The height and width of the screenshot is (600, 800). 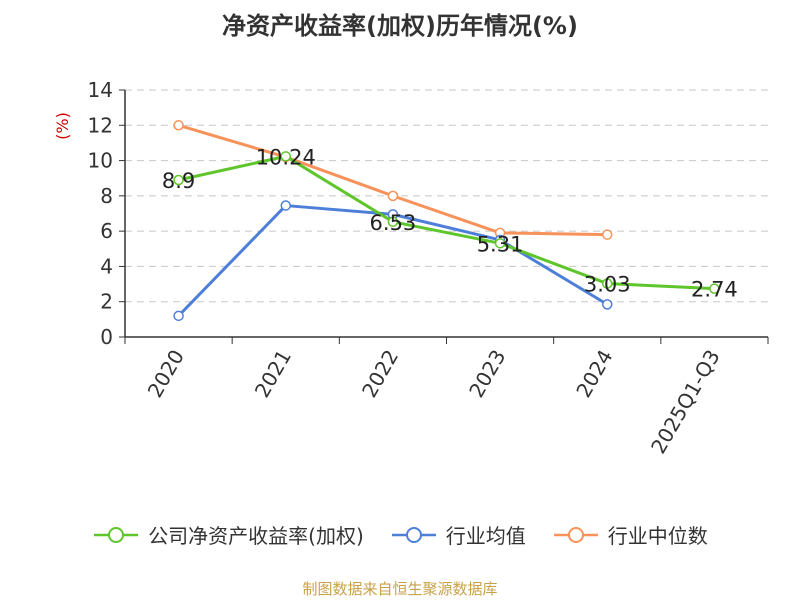 I want to click on data-label: 6.53, so click(x=393, y=223).